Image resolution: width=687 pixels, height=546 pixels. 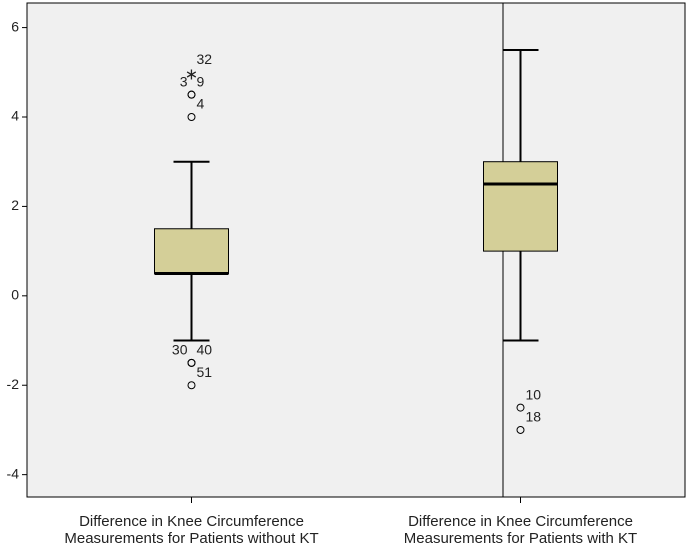 What do you see at coordinates (205, 350) in the screenshot?
I see `outlier-label: 40` at bounding box center [205, 350].